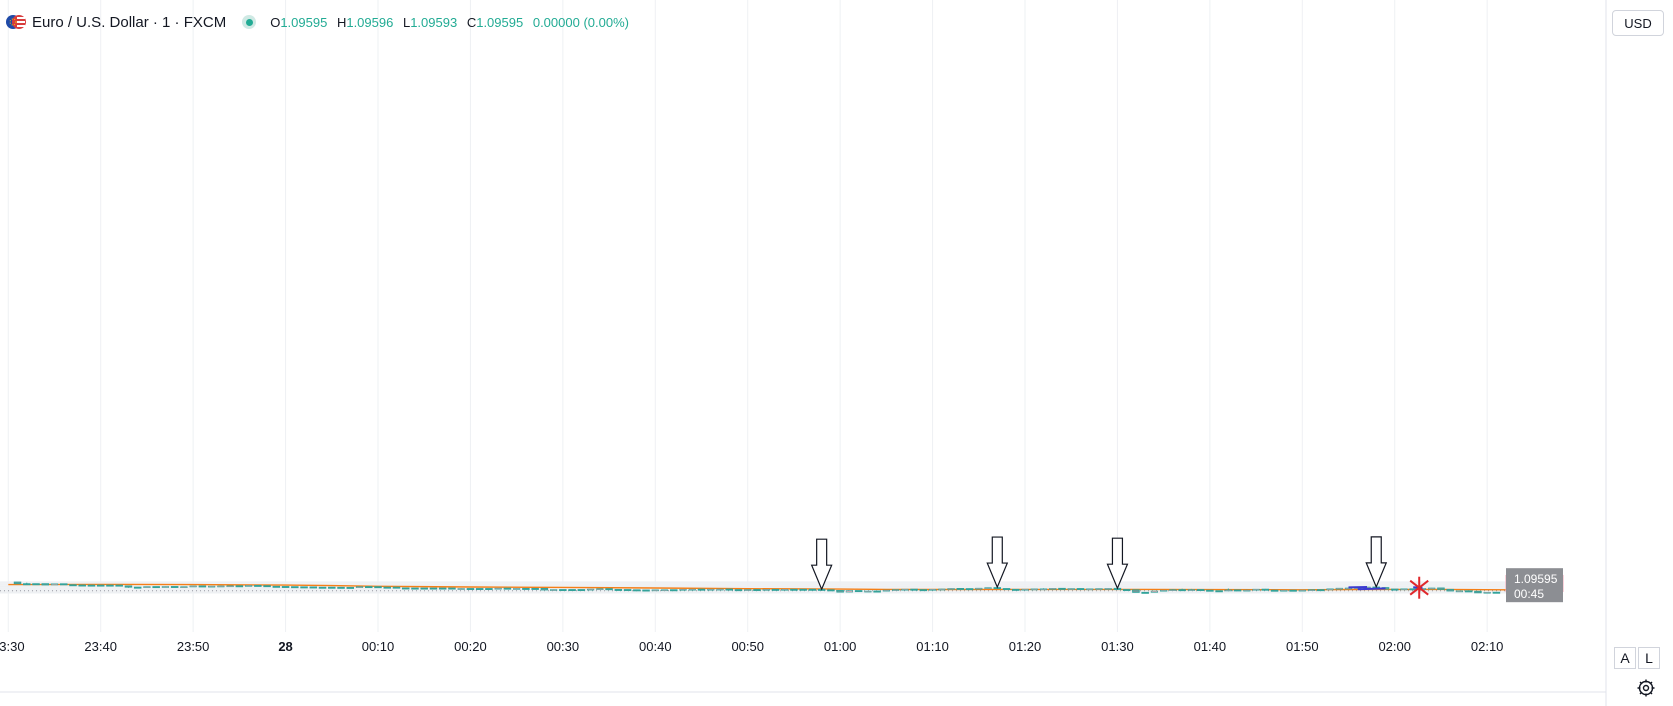 The width and height of the screenshot is (1673, 706). What do you see at coordinates (1119, 567) in the screenshot?
I see `drawings-layer` at bounding box center [1119, 567].